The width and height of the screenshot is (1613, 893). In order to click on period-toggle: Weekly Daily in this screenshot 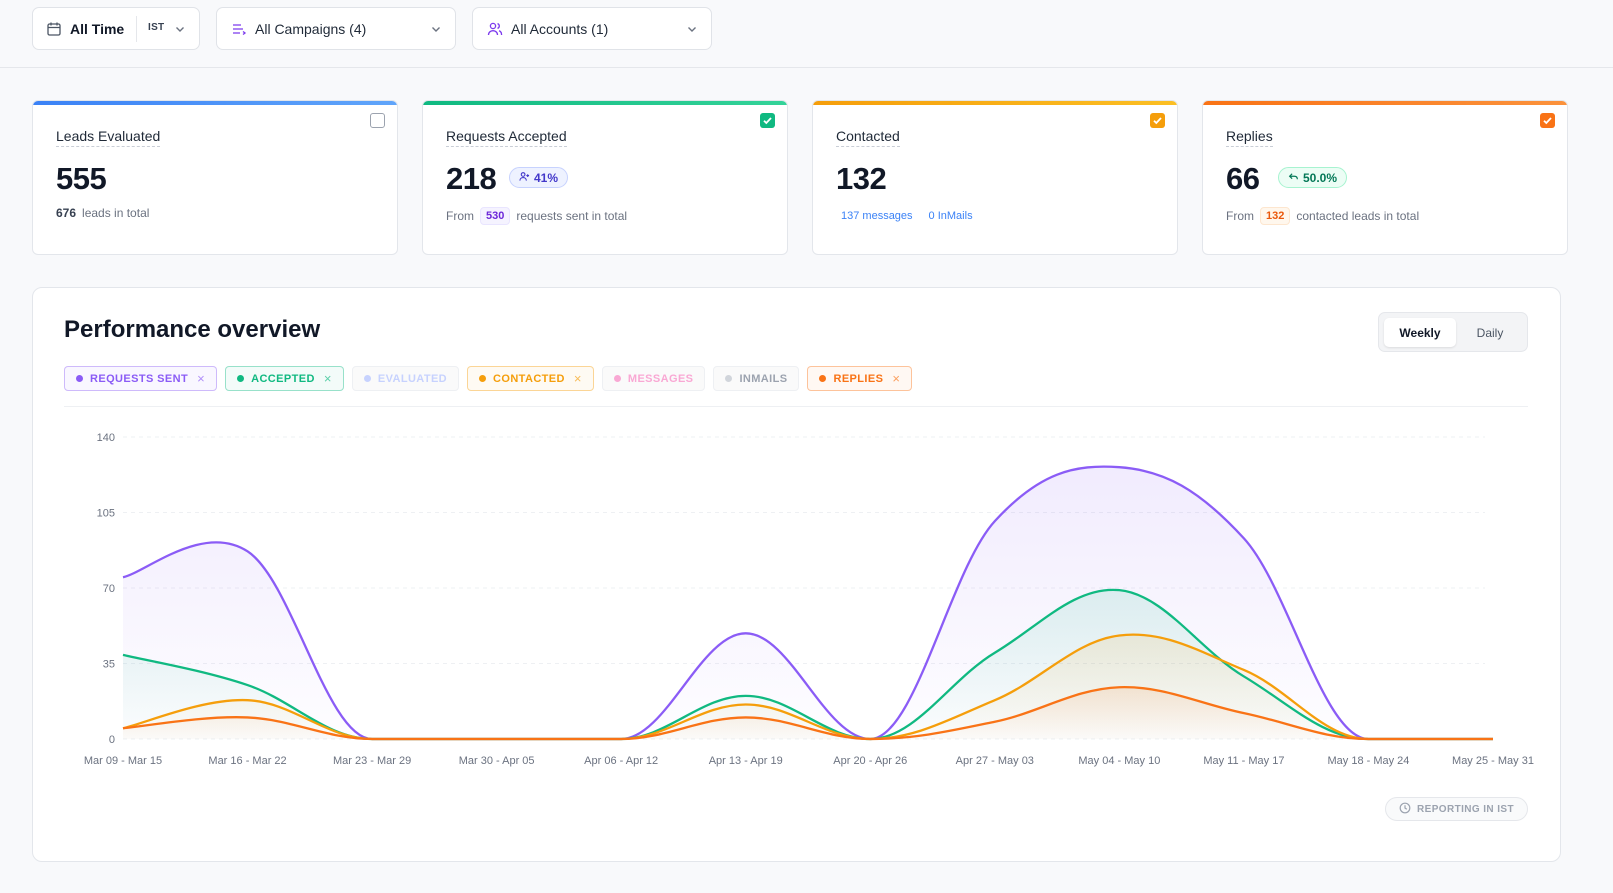, I will do `click(1453, 332)`.